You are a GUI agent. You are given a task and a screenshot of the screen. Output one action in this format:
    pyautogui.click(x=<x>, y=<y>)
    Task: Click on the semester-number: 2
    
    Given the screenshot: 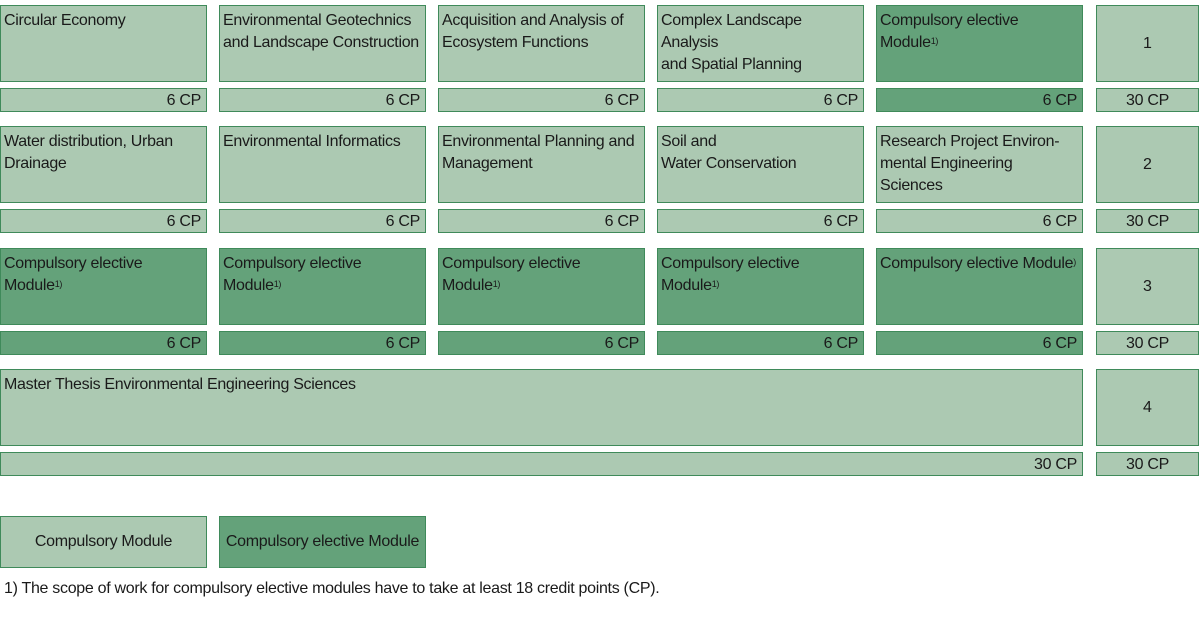 What is the action you would take?
    pyautogui.click(x=1147, y=164)
    